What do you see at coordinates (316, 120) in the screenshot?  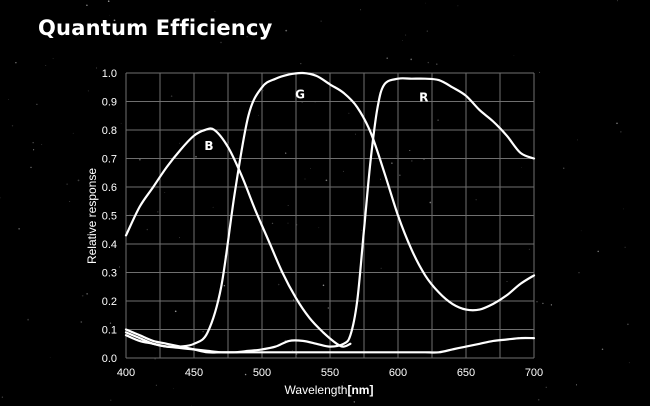 I see `curve-labels: B G R` at bounding box center [316, 120].